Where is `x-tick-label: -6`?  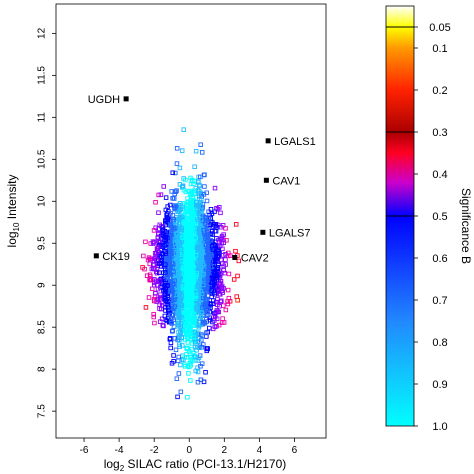 x-tick-label: -6 is located at coordinates (84, 450).